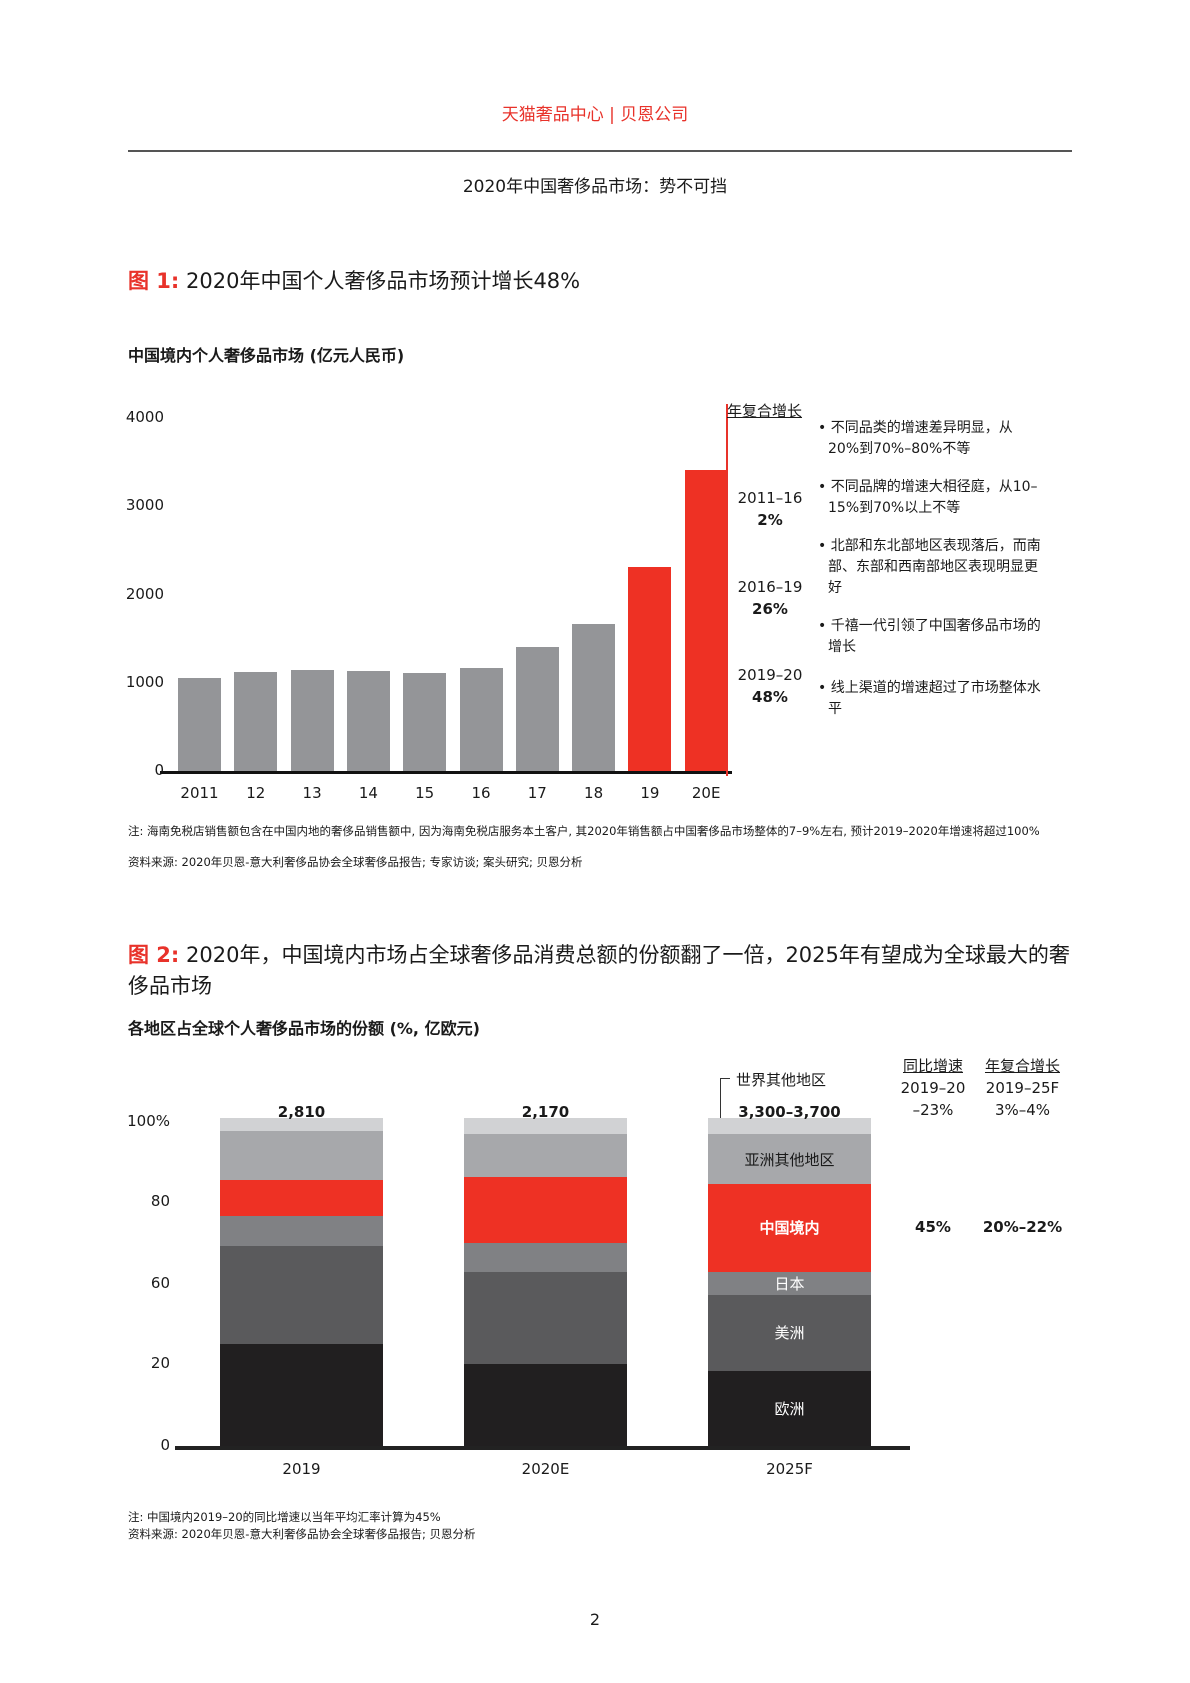 This screenshot has width=1190, height=1683. What do you see at coordinates (301, 1112) in the screenshot?
I see `bar-total-label: 2,810` at bounding box center [301, 1112].